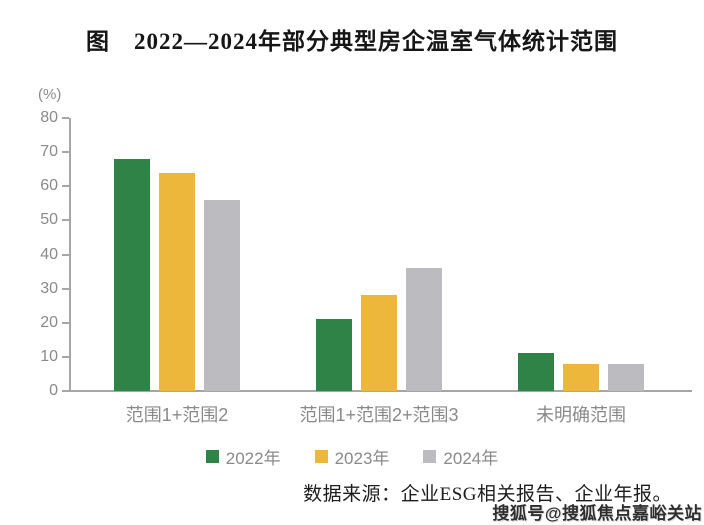 This screenshot has width=704, height=525. I want to click on bar-2023年-范围1+范围2+范围3, so click(379, 343).